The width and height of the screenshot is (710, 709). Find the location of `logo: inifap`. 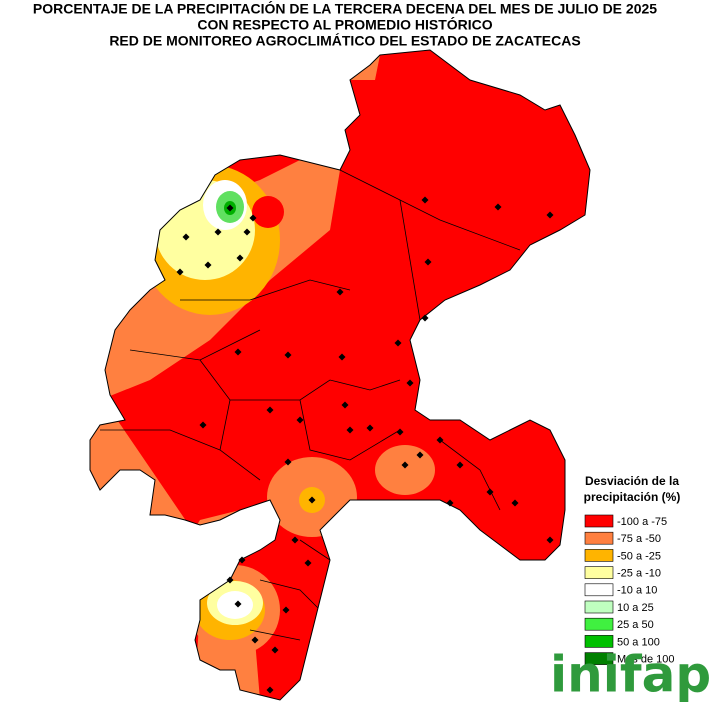

logo: inifap is located at coordinates (630, 675).